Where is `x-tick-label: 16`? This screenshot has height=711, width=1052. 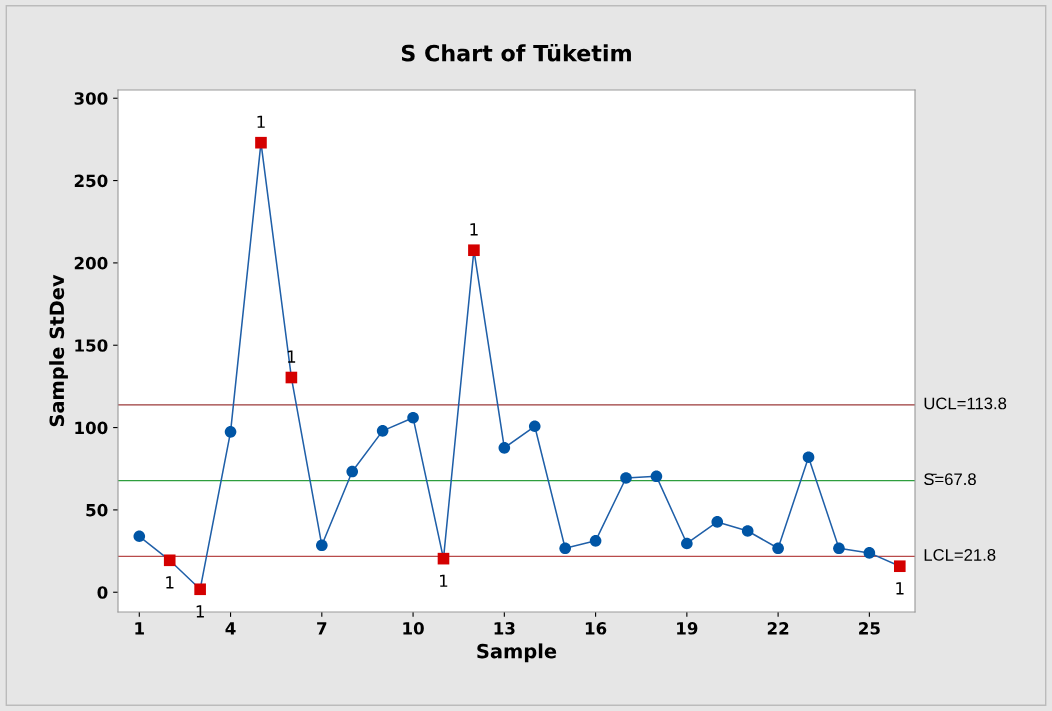
x-tick-label: 16 is located at coordinates (596, 628).